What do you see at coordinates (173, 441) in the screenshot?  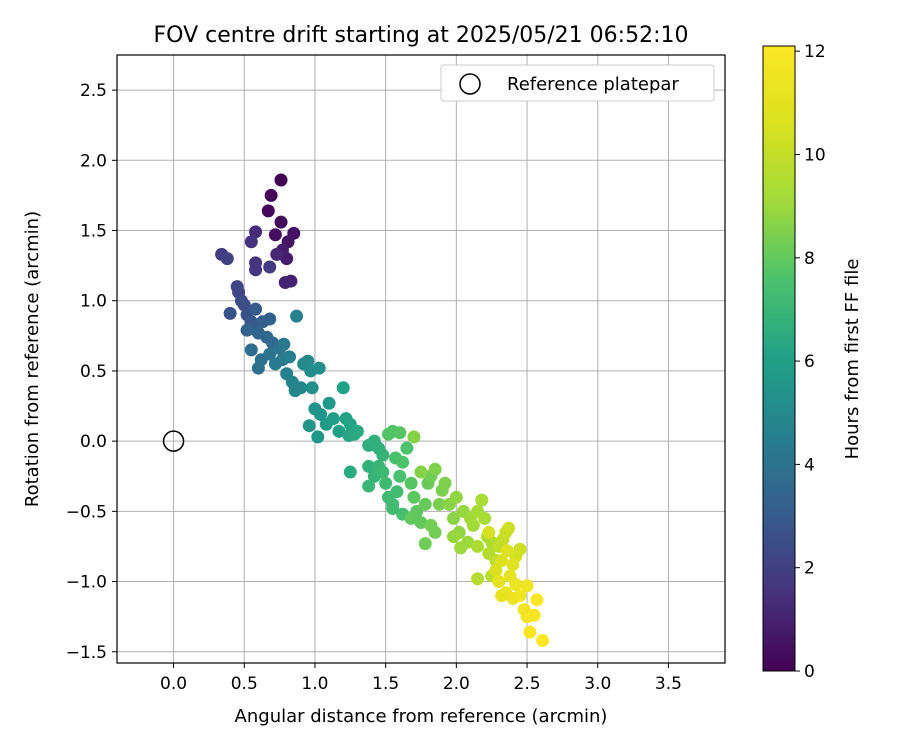 I see `reference-platepar-marker` at bounding box center [173, 441].